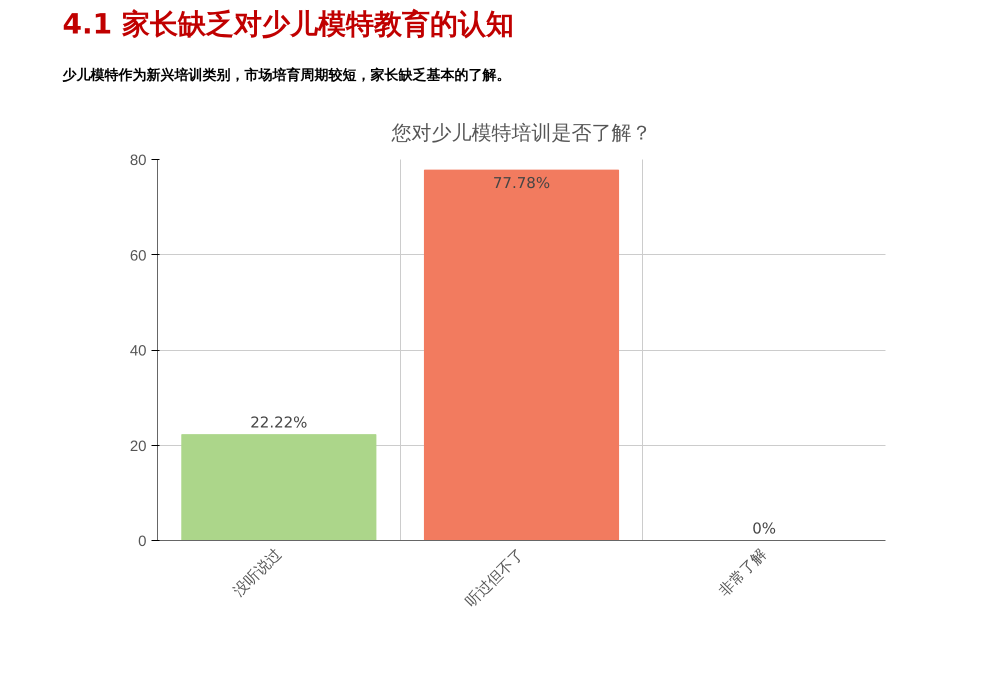 This screenshot has width=1000, height=698. What do you see at coordinates (138, 351) in the screenshot?
I see `y-tick-label: 40` at bounding box center [138, 351].